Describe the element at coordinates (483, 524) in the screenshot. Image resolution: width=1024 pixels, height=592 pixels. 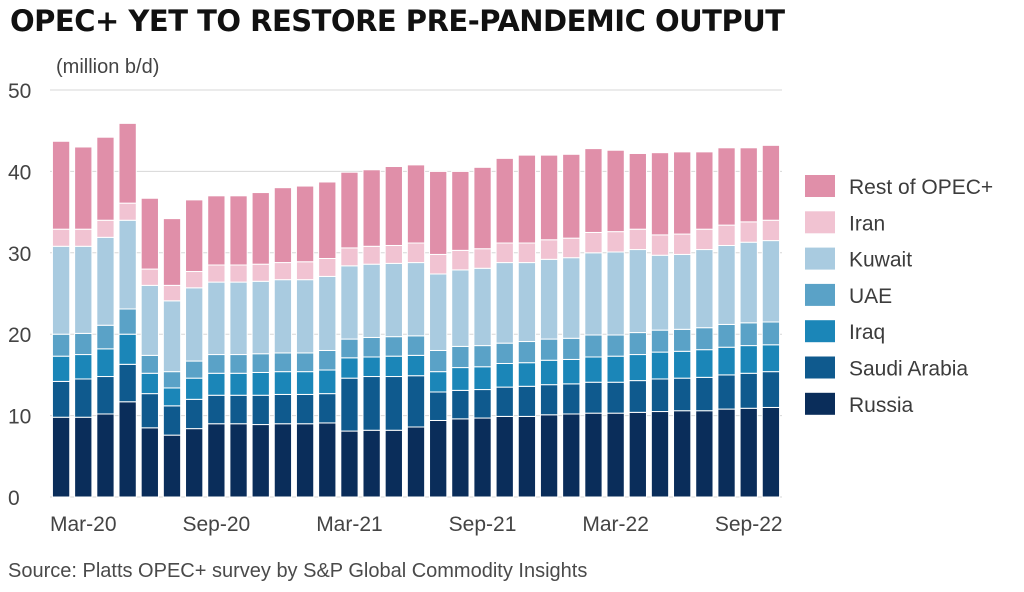
I see `x-tick-label: Sep-21` at that location.